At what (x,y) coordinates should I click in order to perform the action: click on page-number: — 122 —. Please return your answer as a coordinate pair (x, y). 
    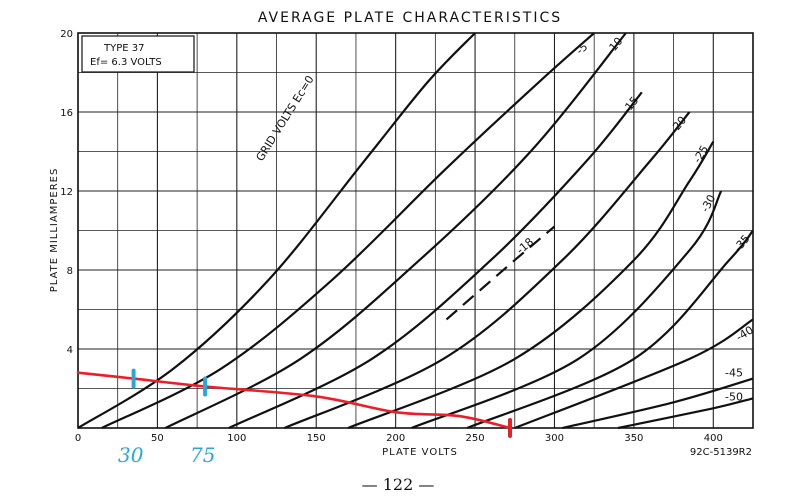
    Looking at the image, I should click on (398, 484).